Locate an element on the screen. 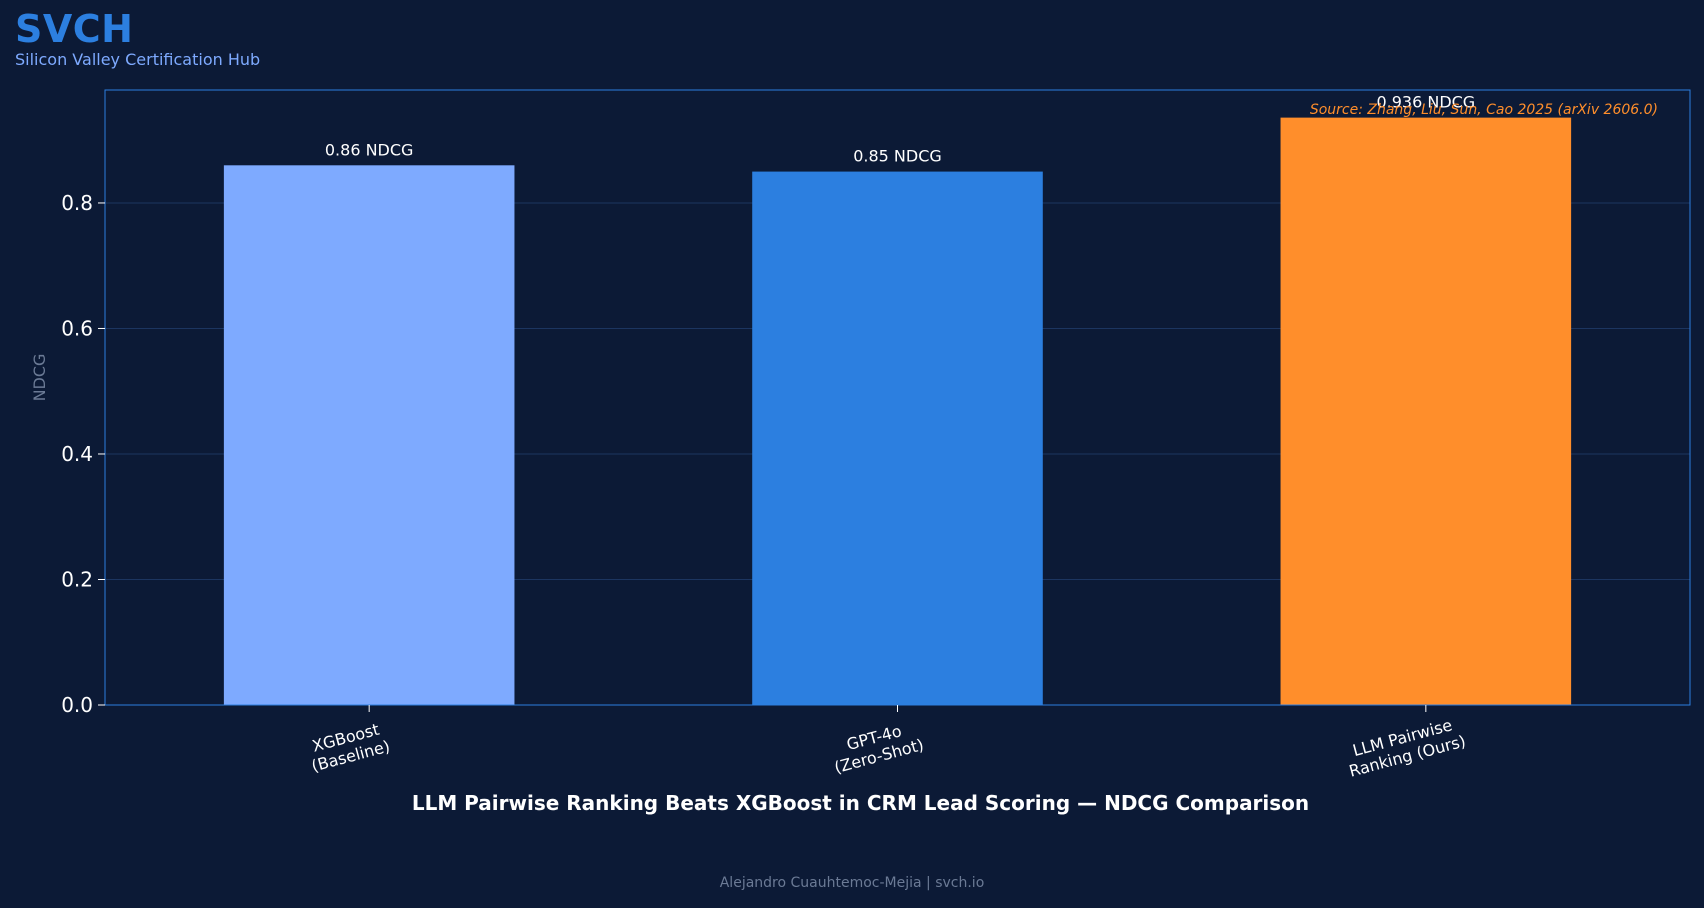 The width and height of the screenshot is (1704, 908). brand-subtitle: Silicon Valley Certification Hub is located at coordinates (138, 59).